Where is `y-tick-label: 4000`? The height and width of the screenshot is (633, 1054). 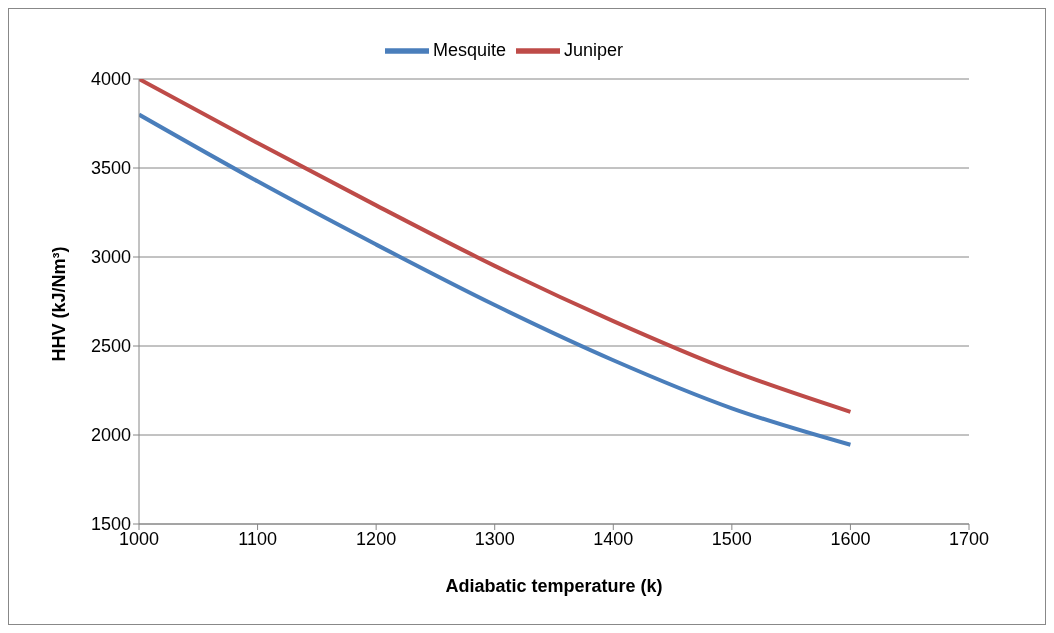 y-tick-label: 4000 is located at coordinates (110, 79).